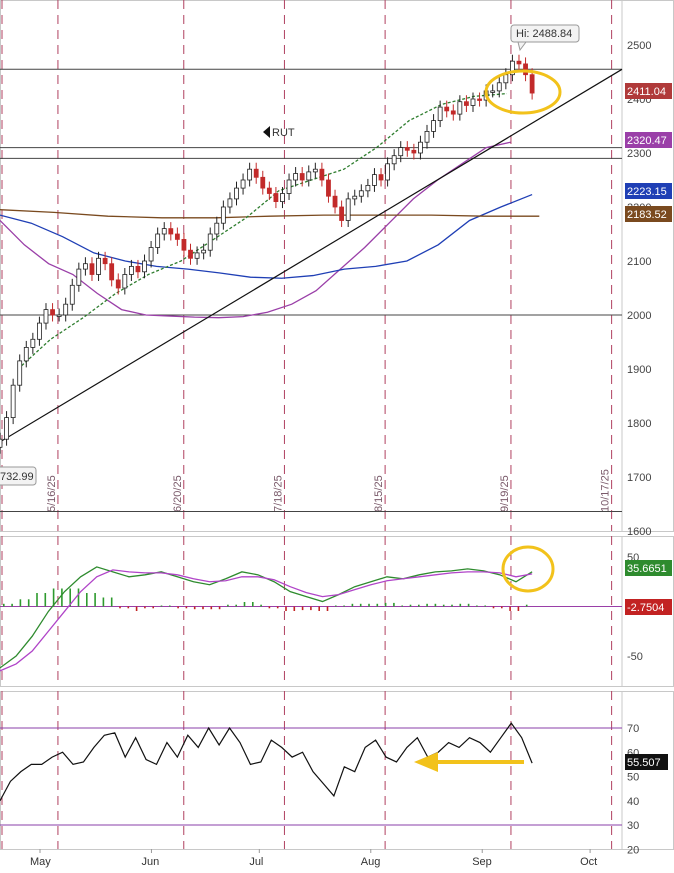  What do you see at coordinates (639, 424) in the screenshot?
I see `price-tick-label: 1800` at bounding box center [639, 424].